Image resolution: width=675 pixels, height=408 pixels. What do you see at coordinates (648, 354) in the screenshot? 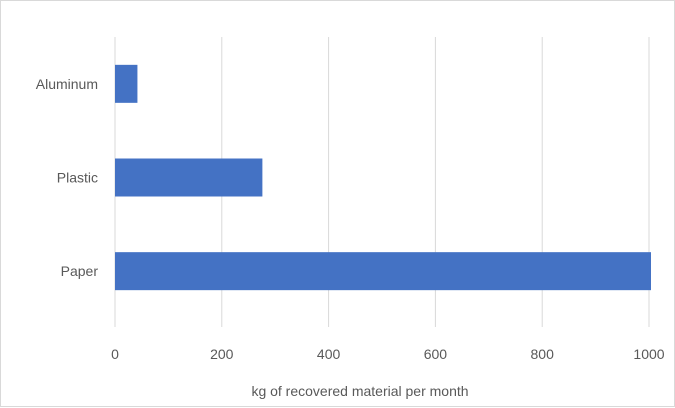
I see `x-tick-label-1000: 1000` at bounding box center [648, 354].